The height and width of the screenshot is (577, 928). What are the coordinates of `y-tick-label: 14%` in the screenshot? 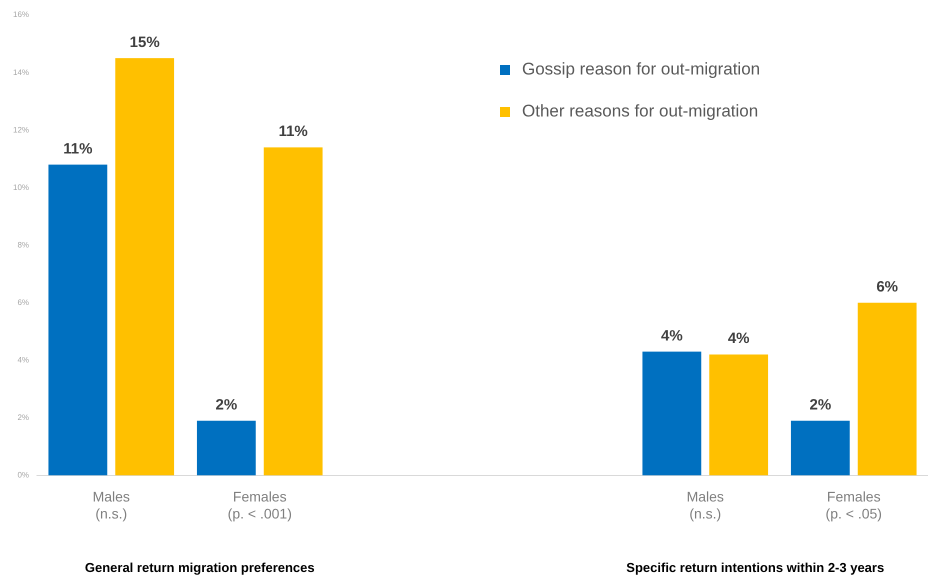 It's located at (21, 72).